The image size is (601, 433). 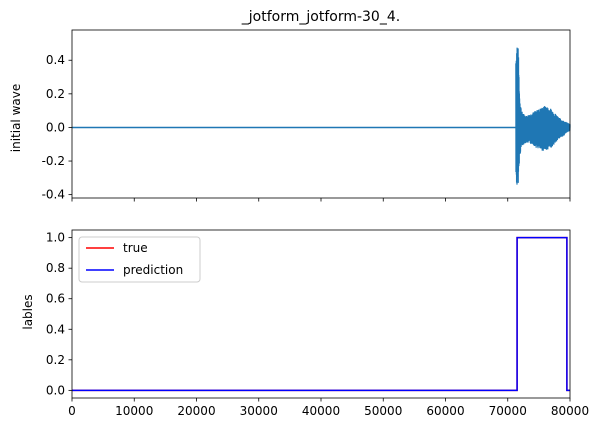 I want to click on top-x-ticks, so click(x=321, y=200).